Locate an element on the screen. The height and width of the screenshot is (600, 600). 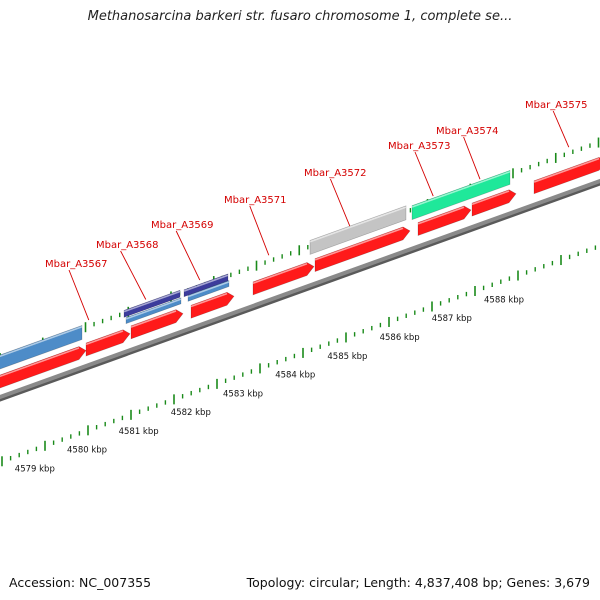
gene-cds-2-highlight is located at coordinates (104, 338).